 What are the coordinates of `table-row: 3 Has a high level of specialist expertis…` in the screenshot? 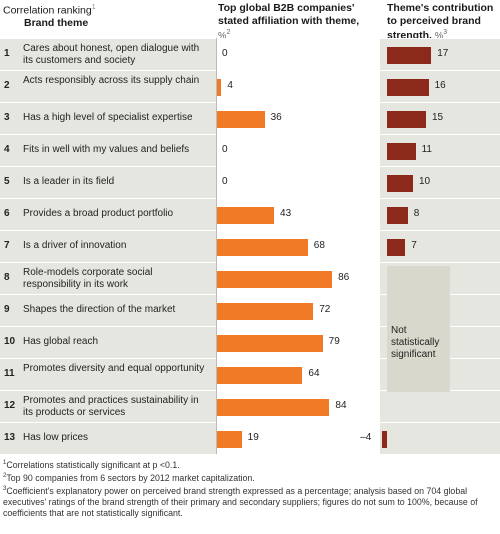 It's located at (250, 118).